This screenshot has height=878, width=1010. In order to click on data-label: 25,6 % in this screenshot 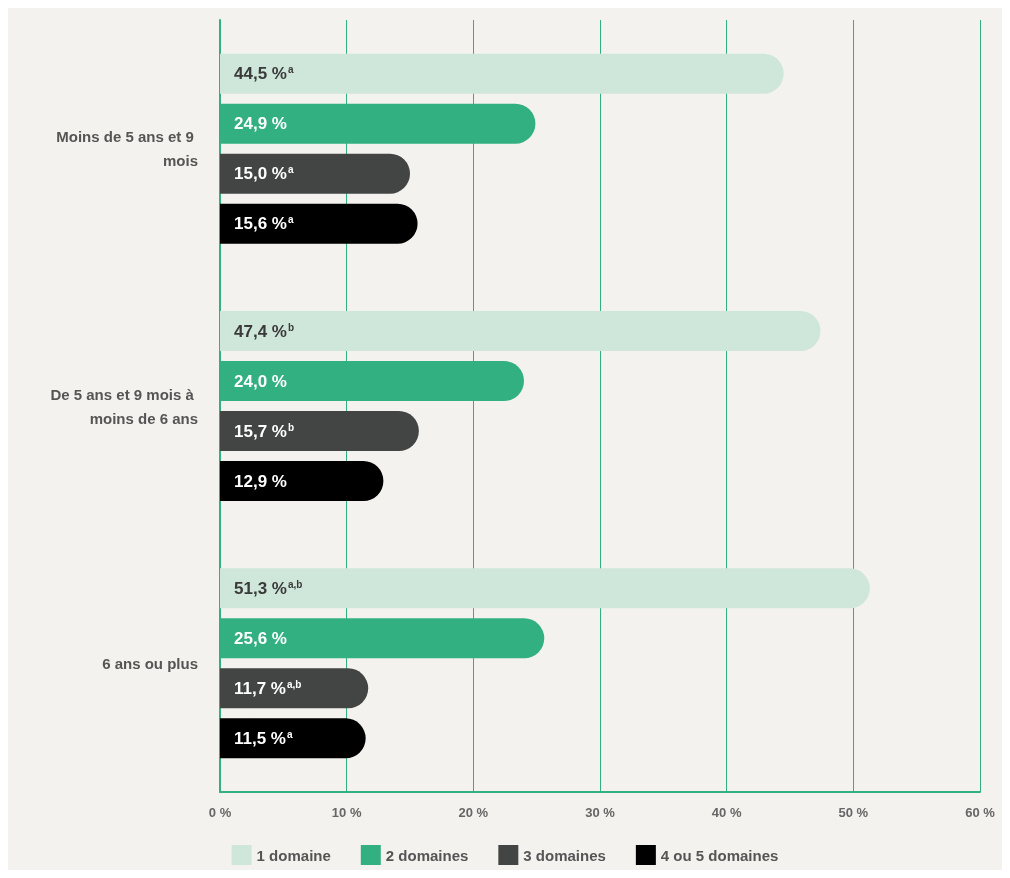, I will do `click(260, 638)`.